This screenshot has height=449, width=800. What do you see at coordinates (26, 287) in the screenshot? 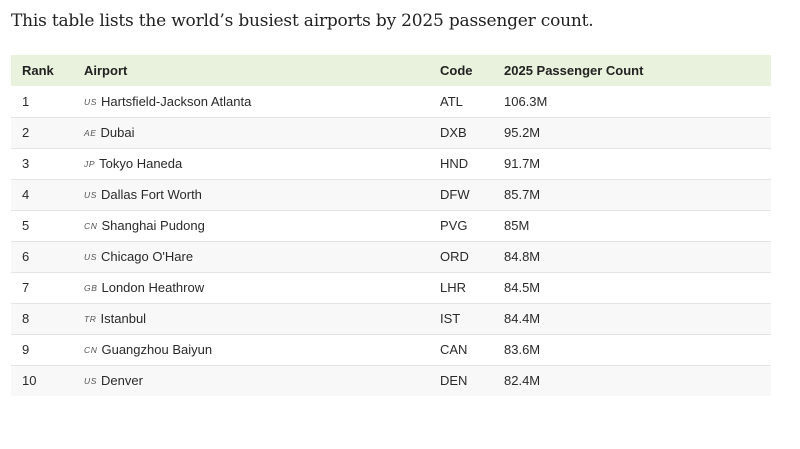
I see `rank-cell: 7` at bounding box center [26, 287].